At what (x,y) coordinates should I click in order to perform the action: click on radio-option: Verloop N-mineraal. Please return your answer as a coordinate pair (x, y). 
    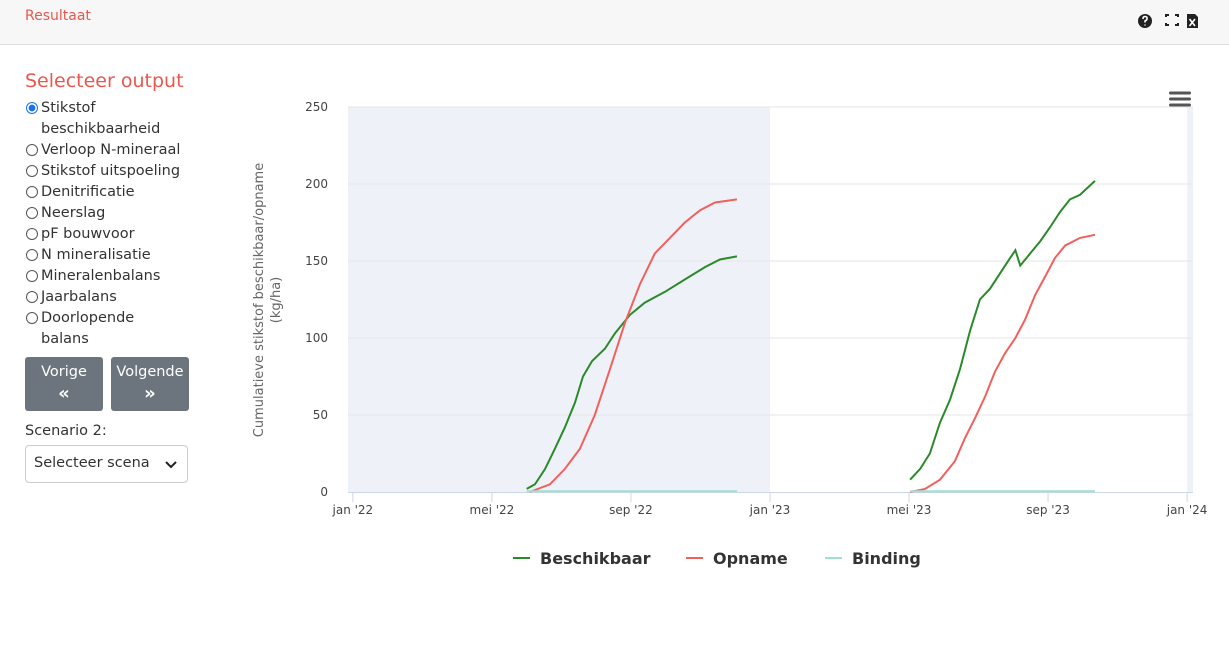
    Looking at the image, I should click on (105, 150).